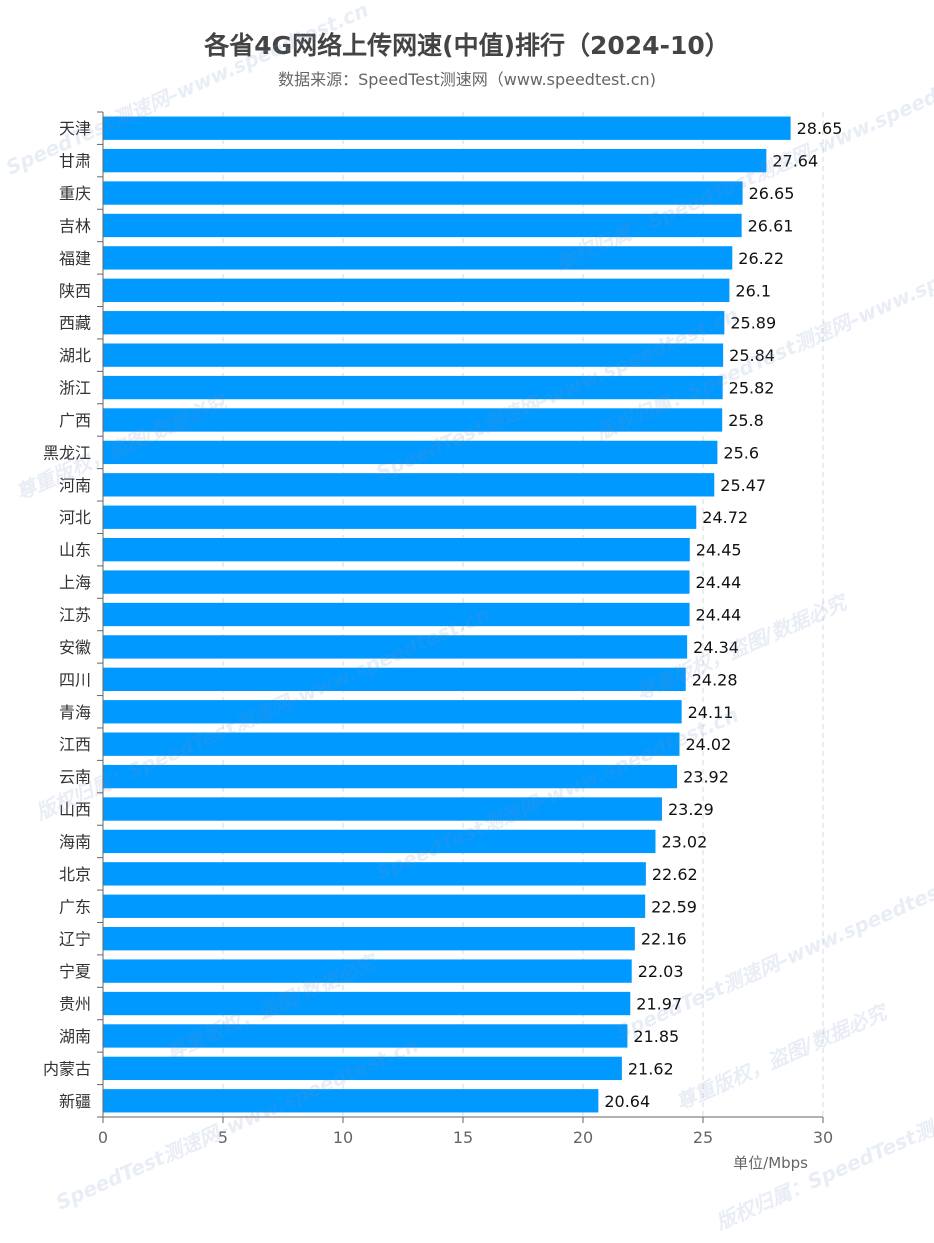  I want to click on watermark-text: 尊重版权，盗图/数据必究, so click(782, 1057).